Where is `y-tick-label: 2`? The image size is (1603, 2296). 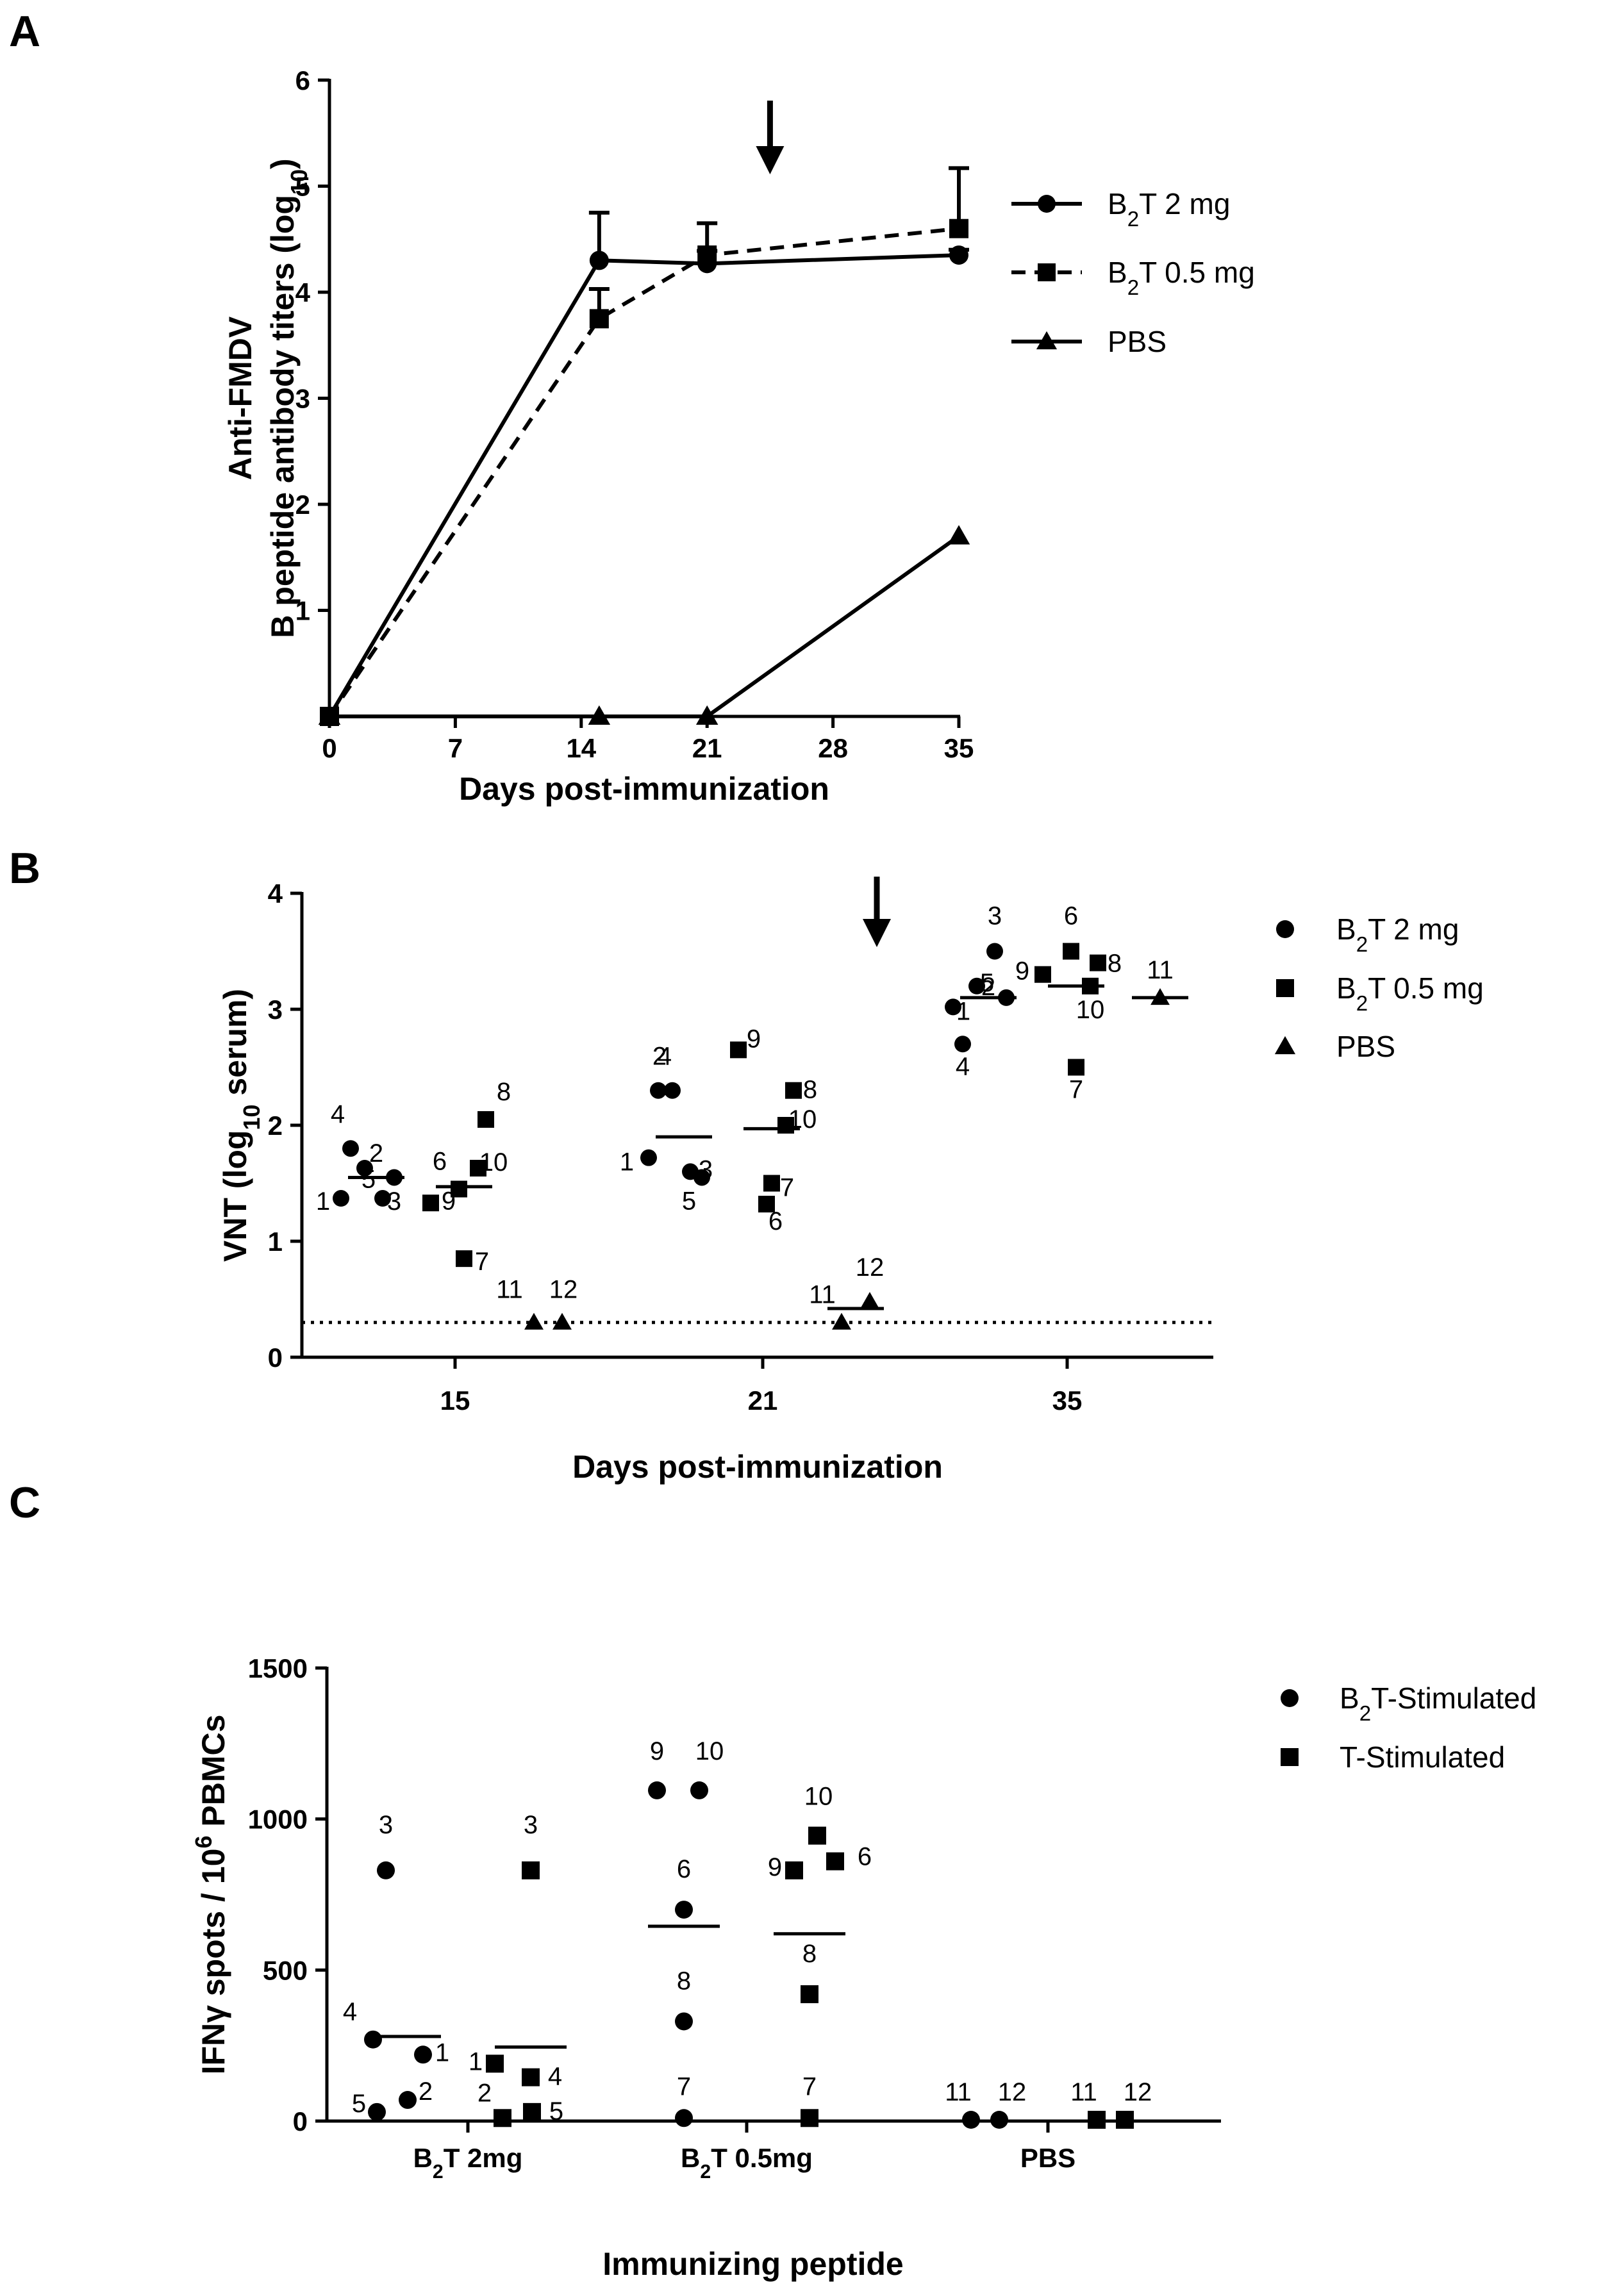
y-tick-label: 2 is located at coordinates (302, 505).